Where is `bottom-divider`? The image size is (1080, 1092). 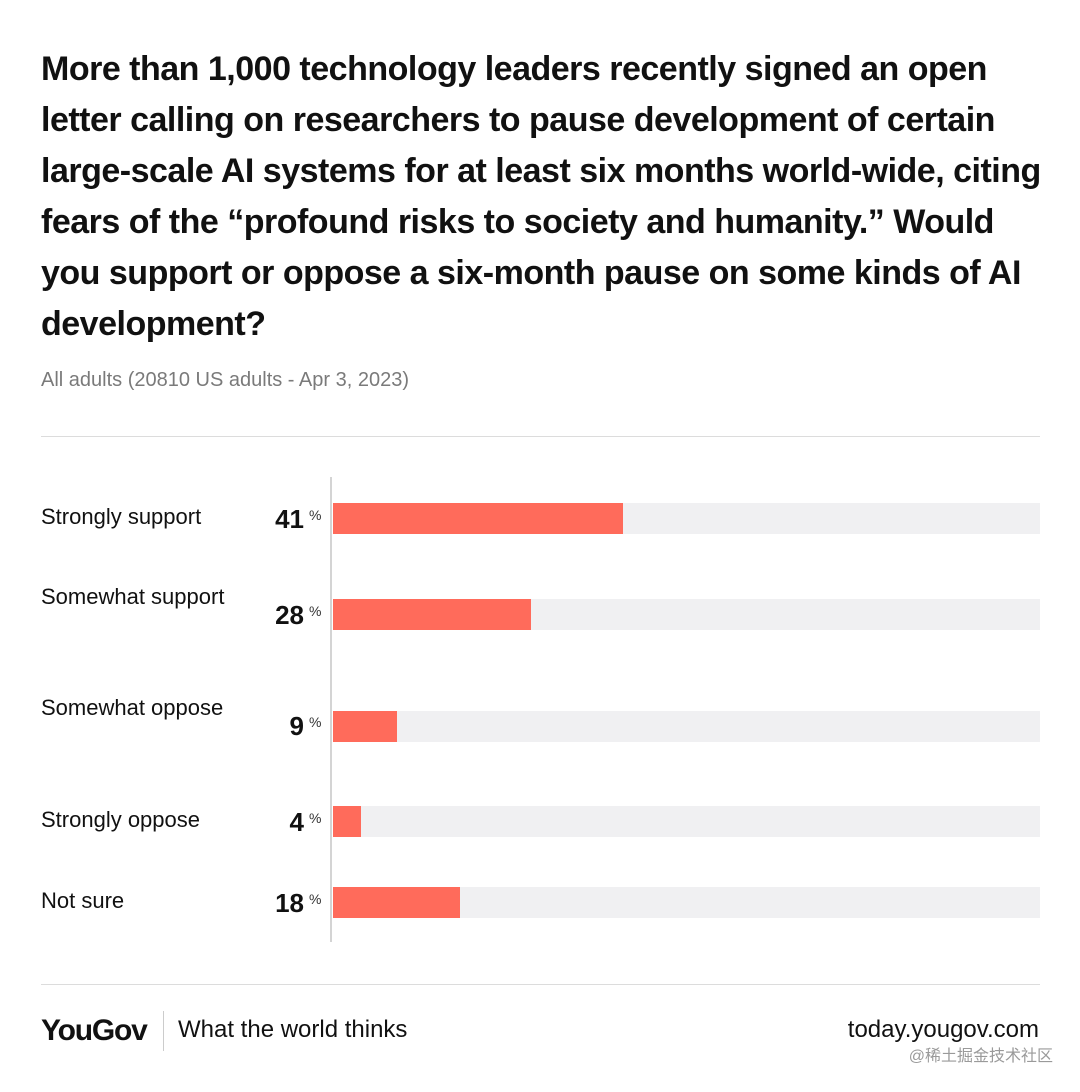 bottom-divider is located at coordinates (540, 984).